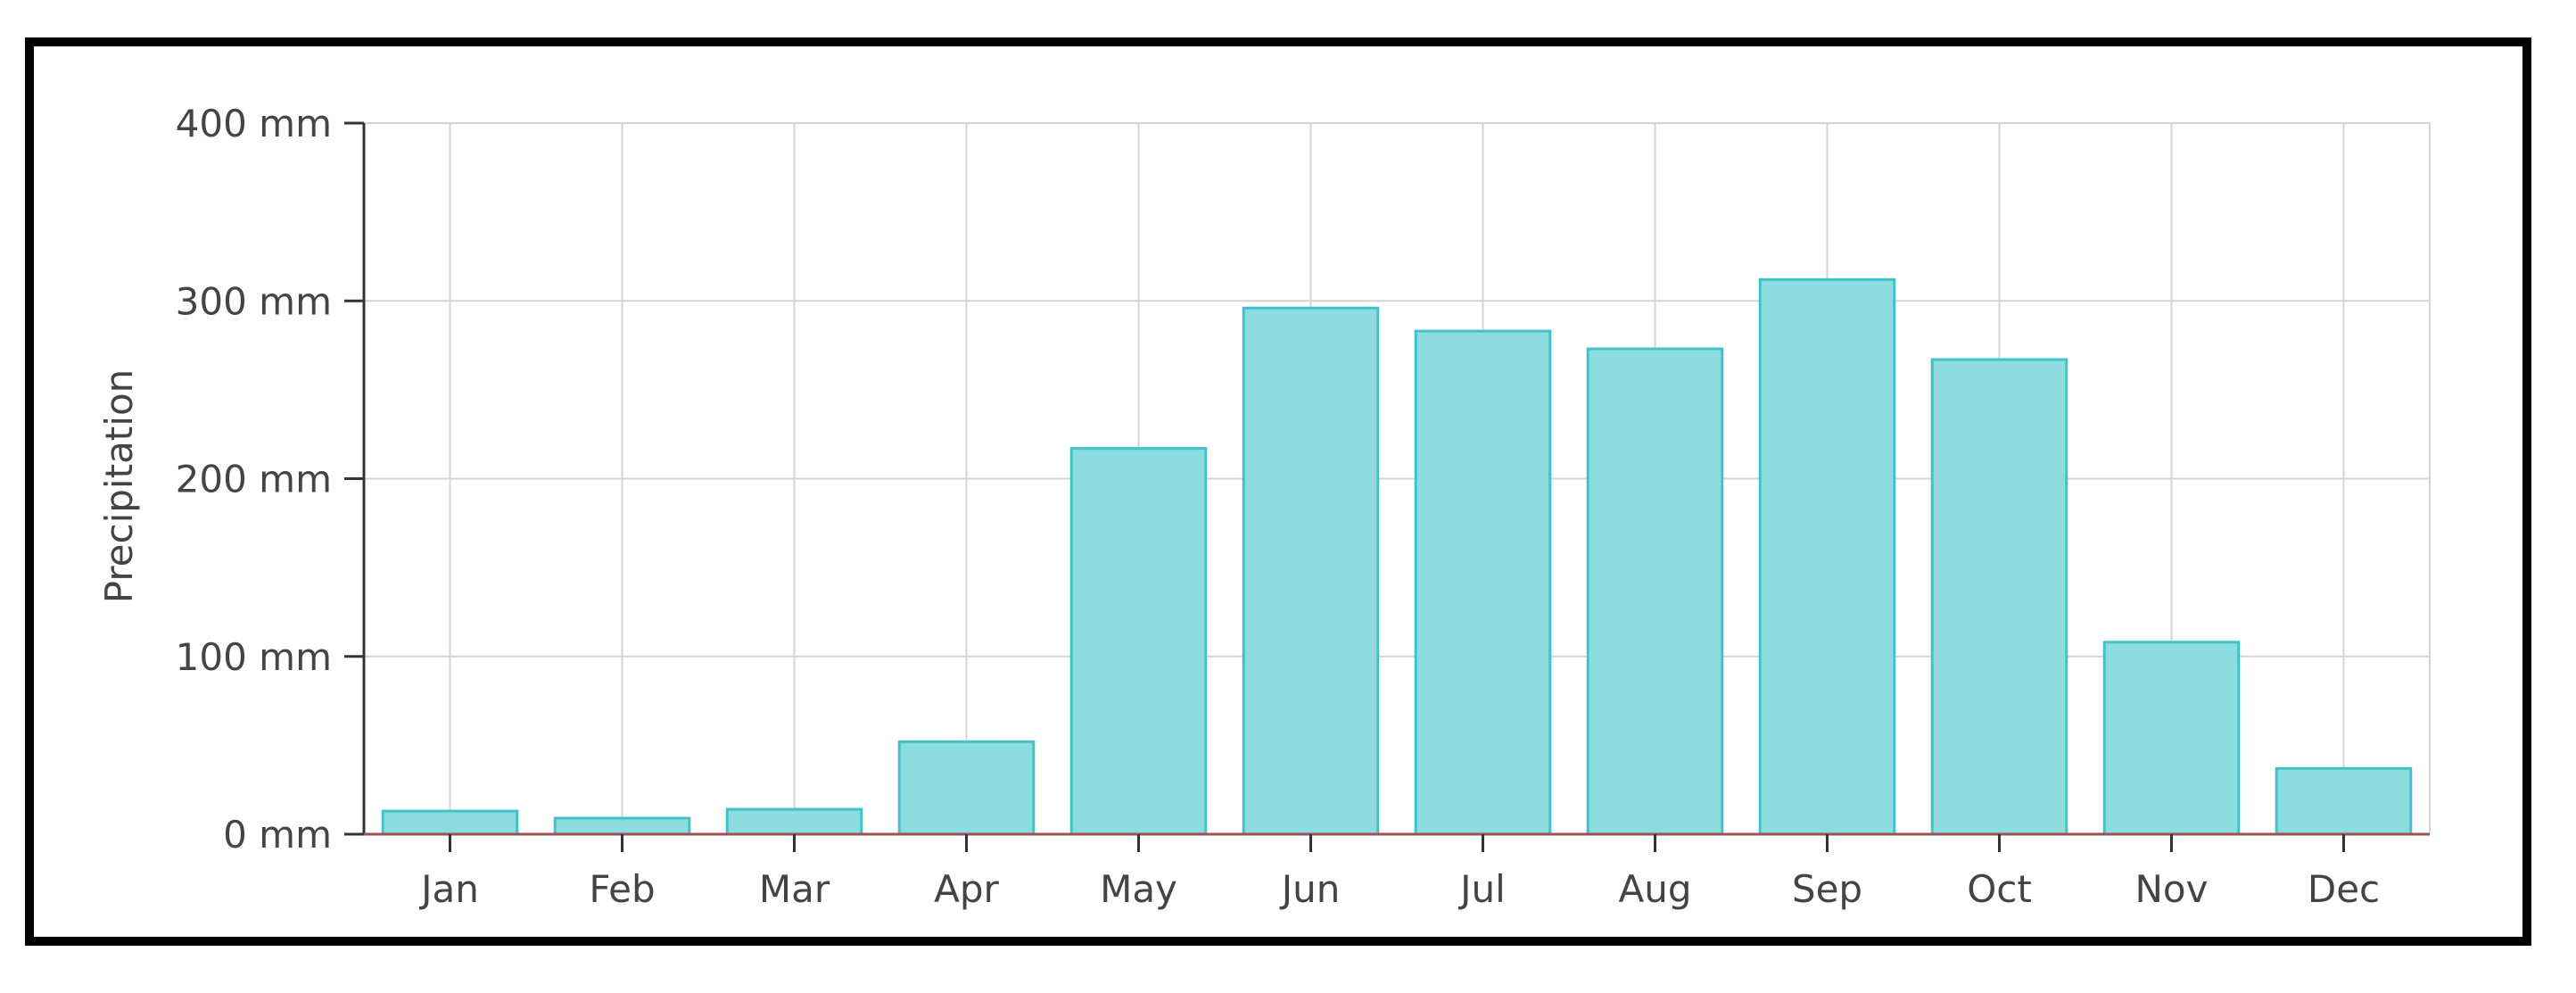 The height and width of the screenshot is (993, 2576). What do you see at coordinates (794, 822) in the screenshot?
I see `bar-mar` at bounding box center [794, 822].